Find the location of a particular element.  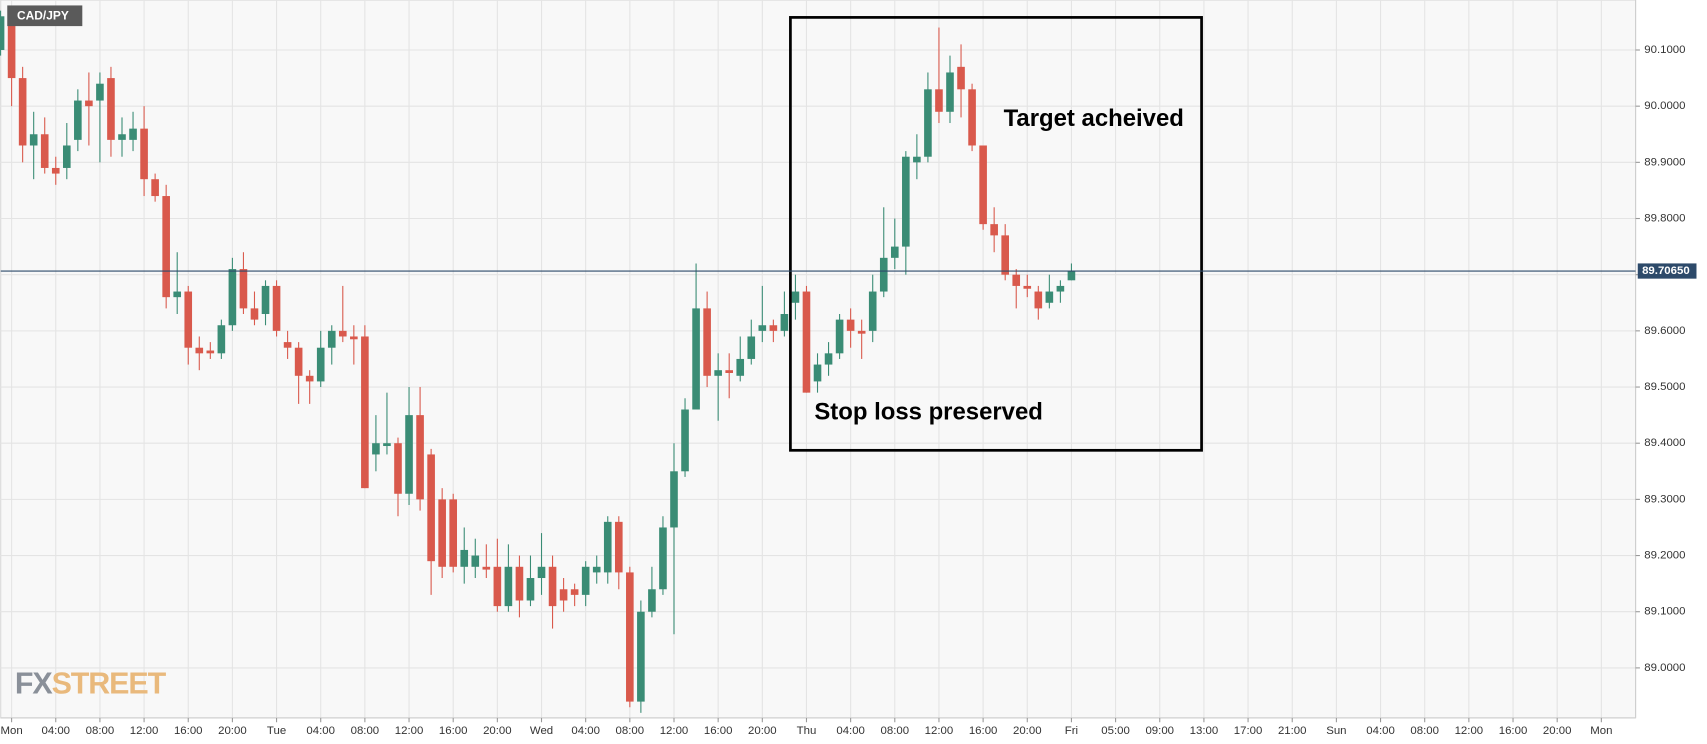

x-tick-label: Fri is located at coordinates (1071, 731).